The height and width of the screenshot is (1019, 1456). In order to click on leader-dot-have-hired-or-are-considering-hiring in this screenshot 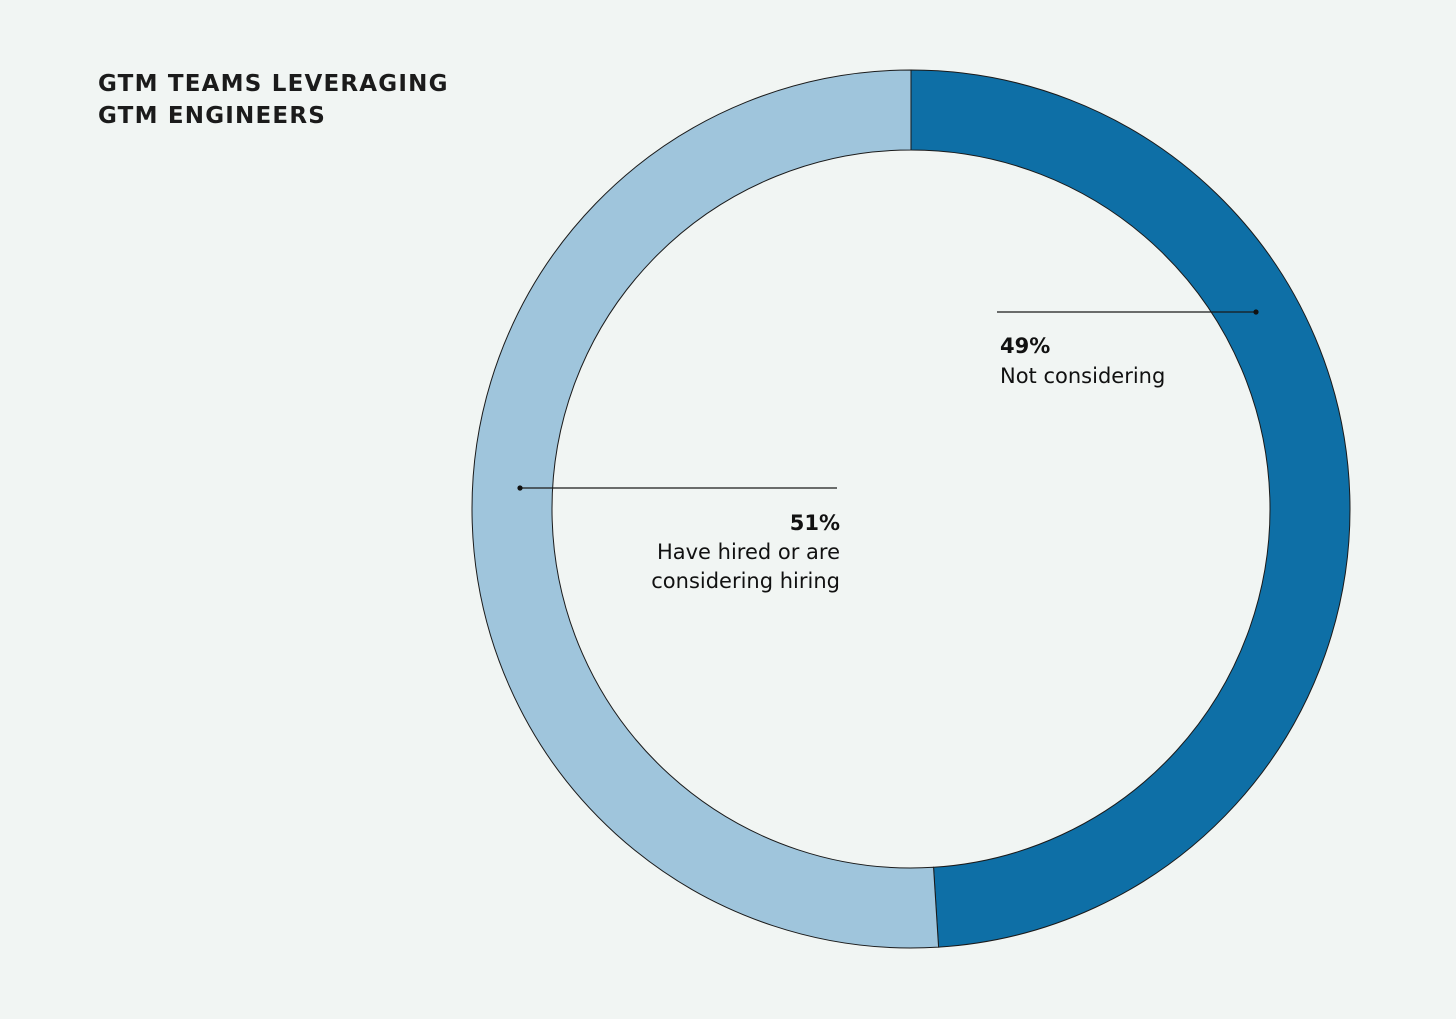, I will do `click(520, 488)`.